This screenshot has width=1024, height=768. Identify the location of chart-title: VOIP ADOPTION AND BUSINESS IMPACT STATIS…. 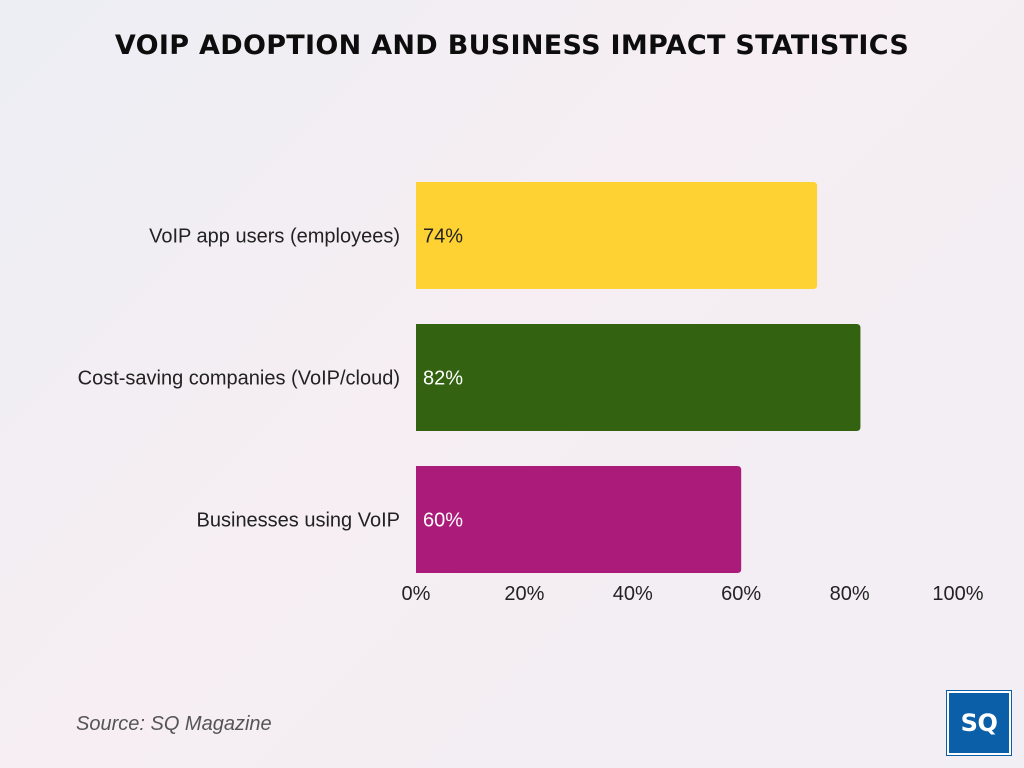
(512, 45).